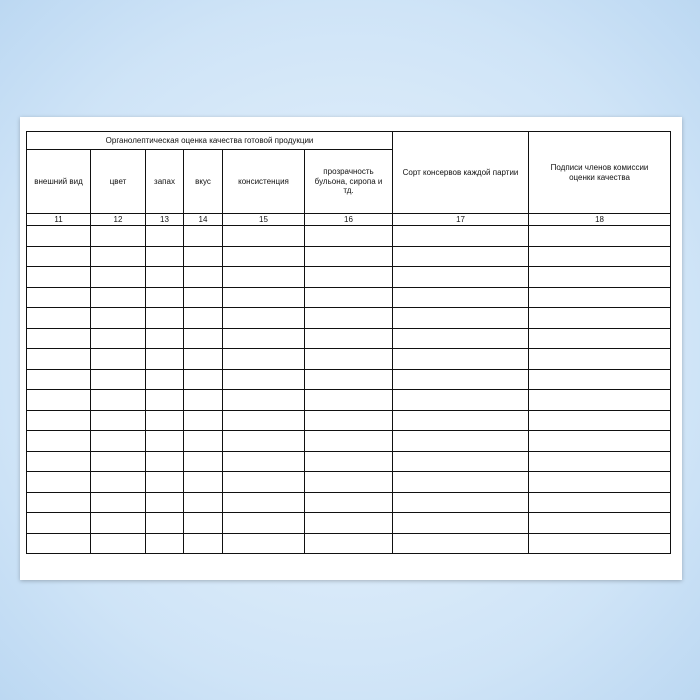 The height and width of the screenshot is (700, 700). What do you see at coordinates (58, 219) in the screenshot?
I see `column-number: 11` at bounding box center [58, 219].